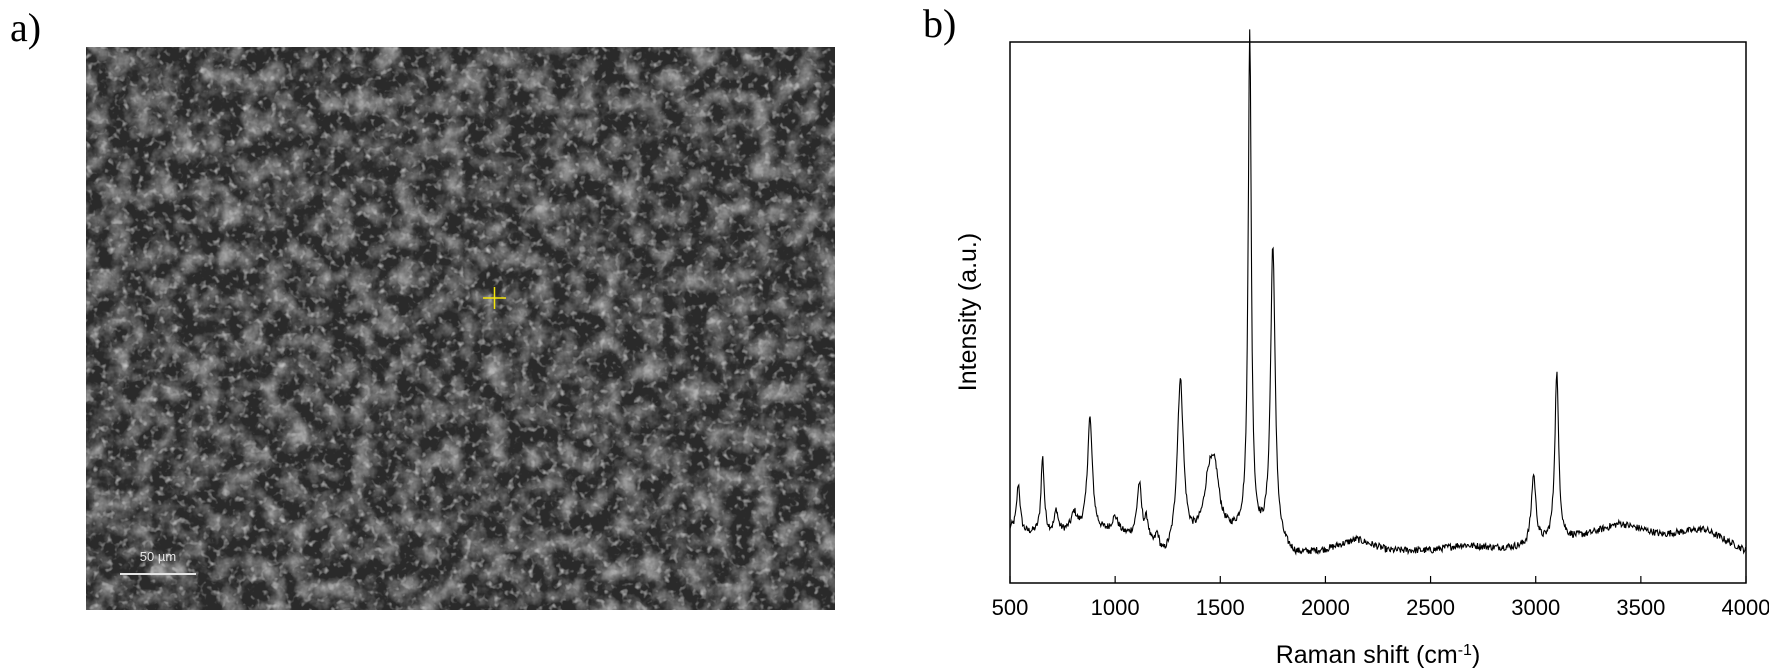  What do you see at coordinates (968, 312) in the screenshot?
I see `y-axis-title: Intensity (a.u.)` at bounding box center [968, 312].